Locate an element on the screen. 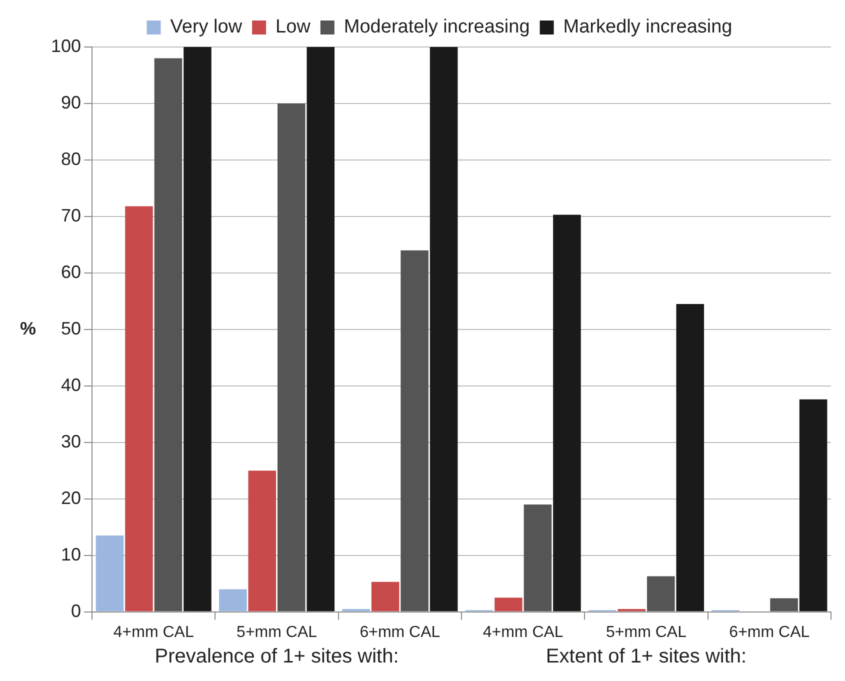  y-tick-label: 70 is located at coordinates (71, 215).